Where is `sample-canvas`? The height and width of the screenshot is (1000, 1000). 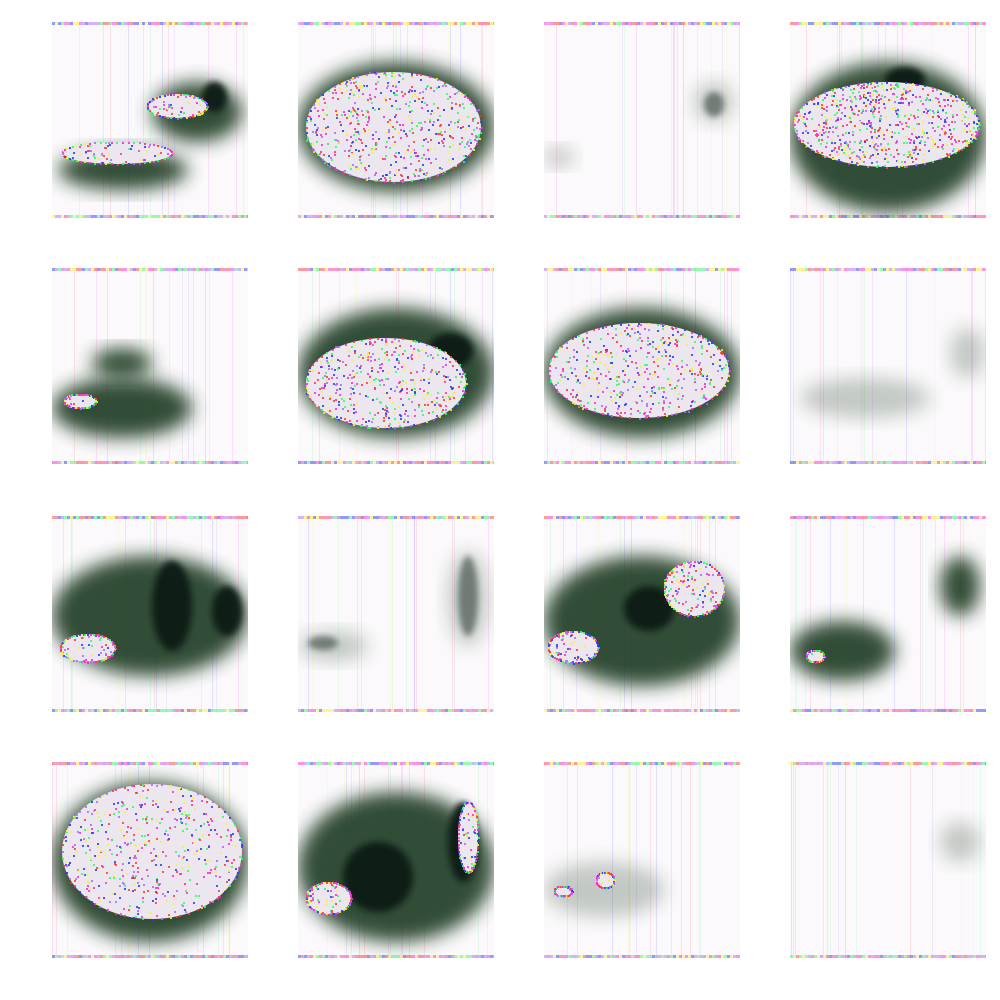
sample-canvas is located at coordinates (396, 366).